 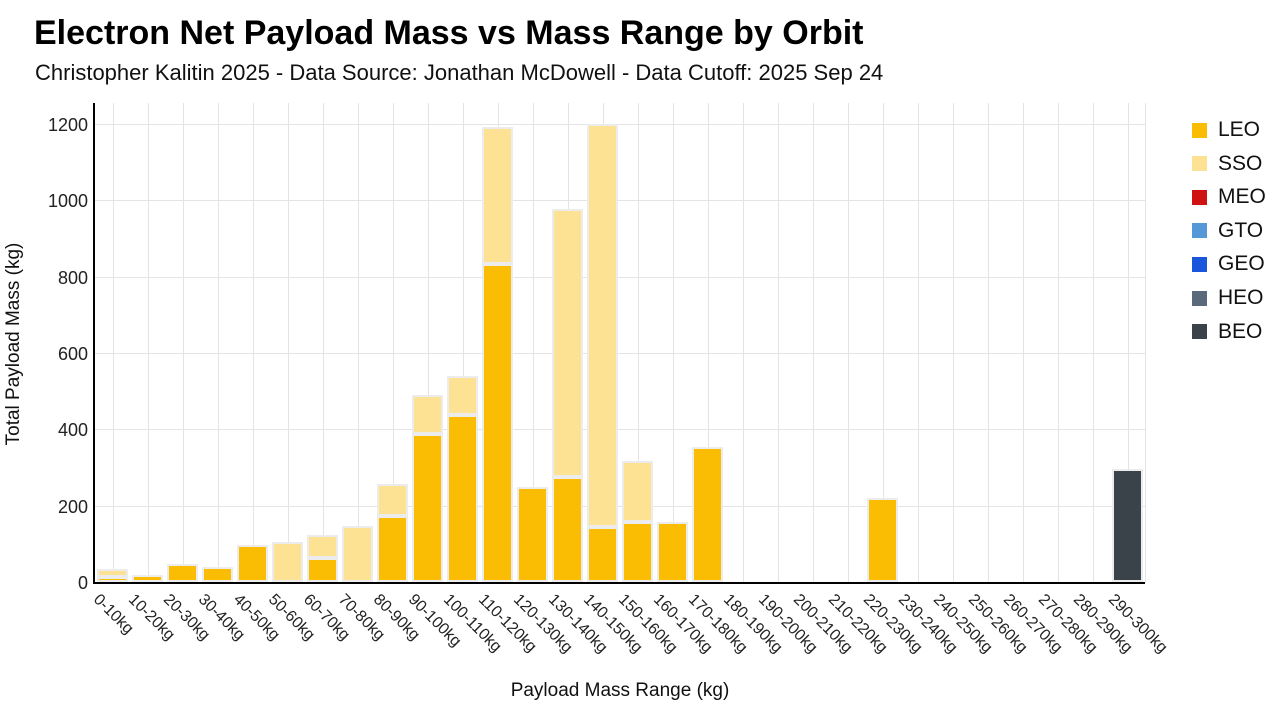 I want to click on legend-item-HEO: HEO, so click(x=1228, y=298).